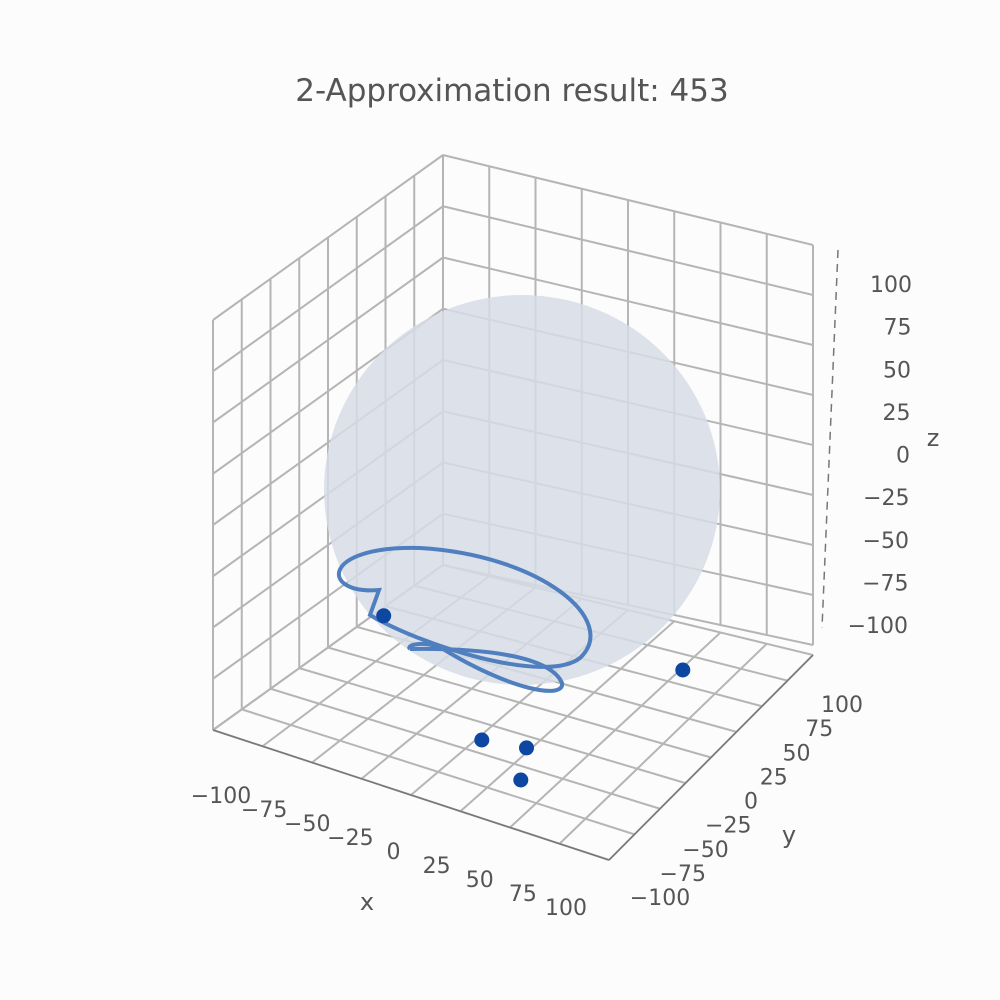  I want to click on data-points, so click(533, 698).